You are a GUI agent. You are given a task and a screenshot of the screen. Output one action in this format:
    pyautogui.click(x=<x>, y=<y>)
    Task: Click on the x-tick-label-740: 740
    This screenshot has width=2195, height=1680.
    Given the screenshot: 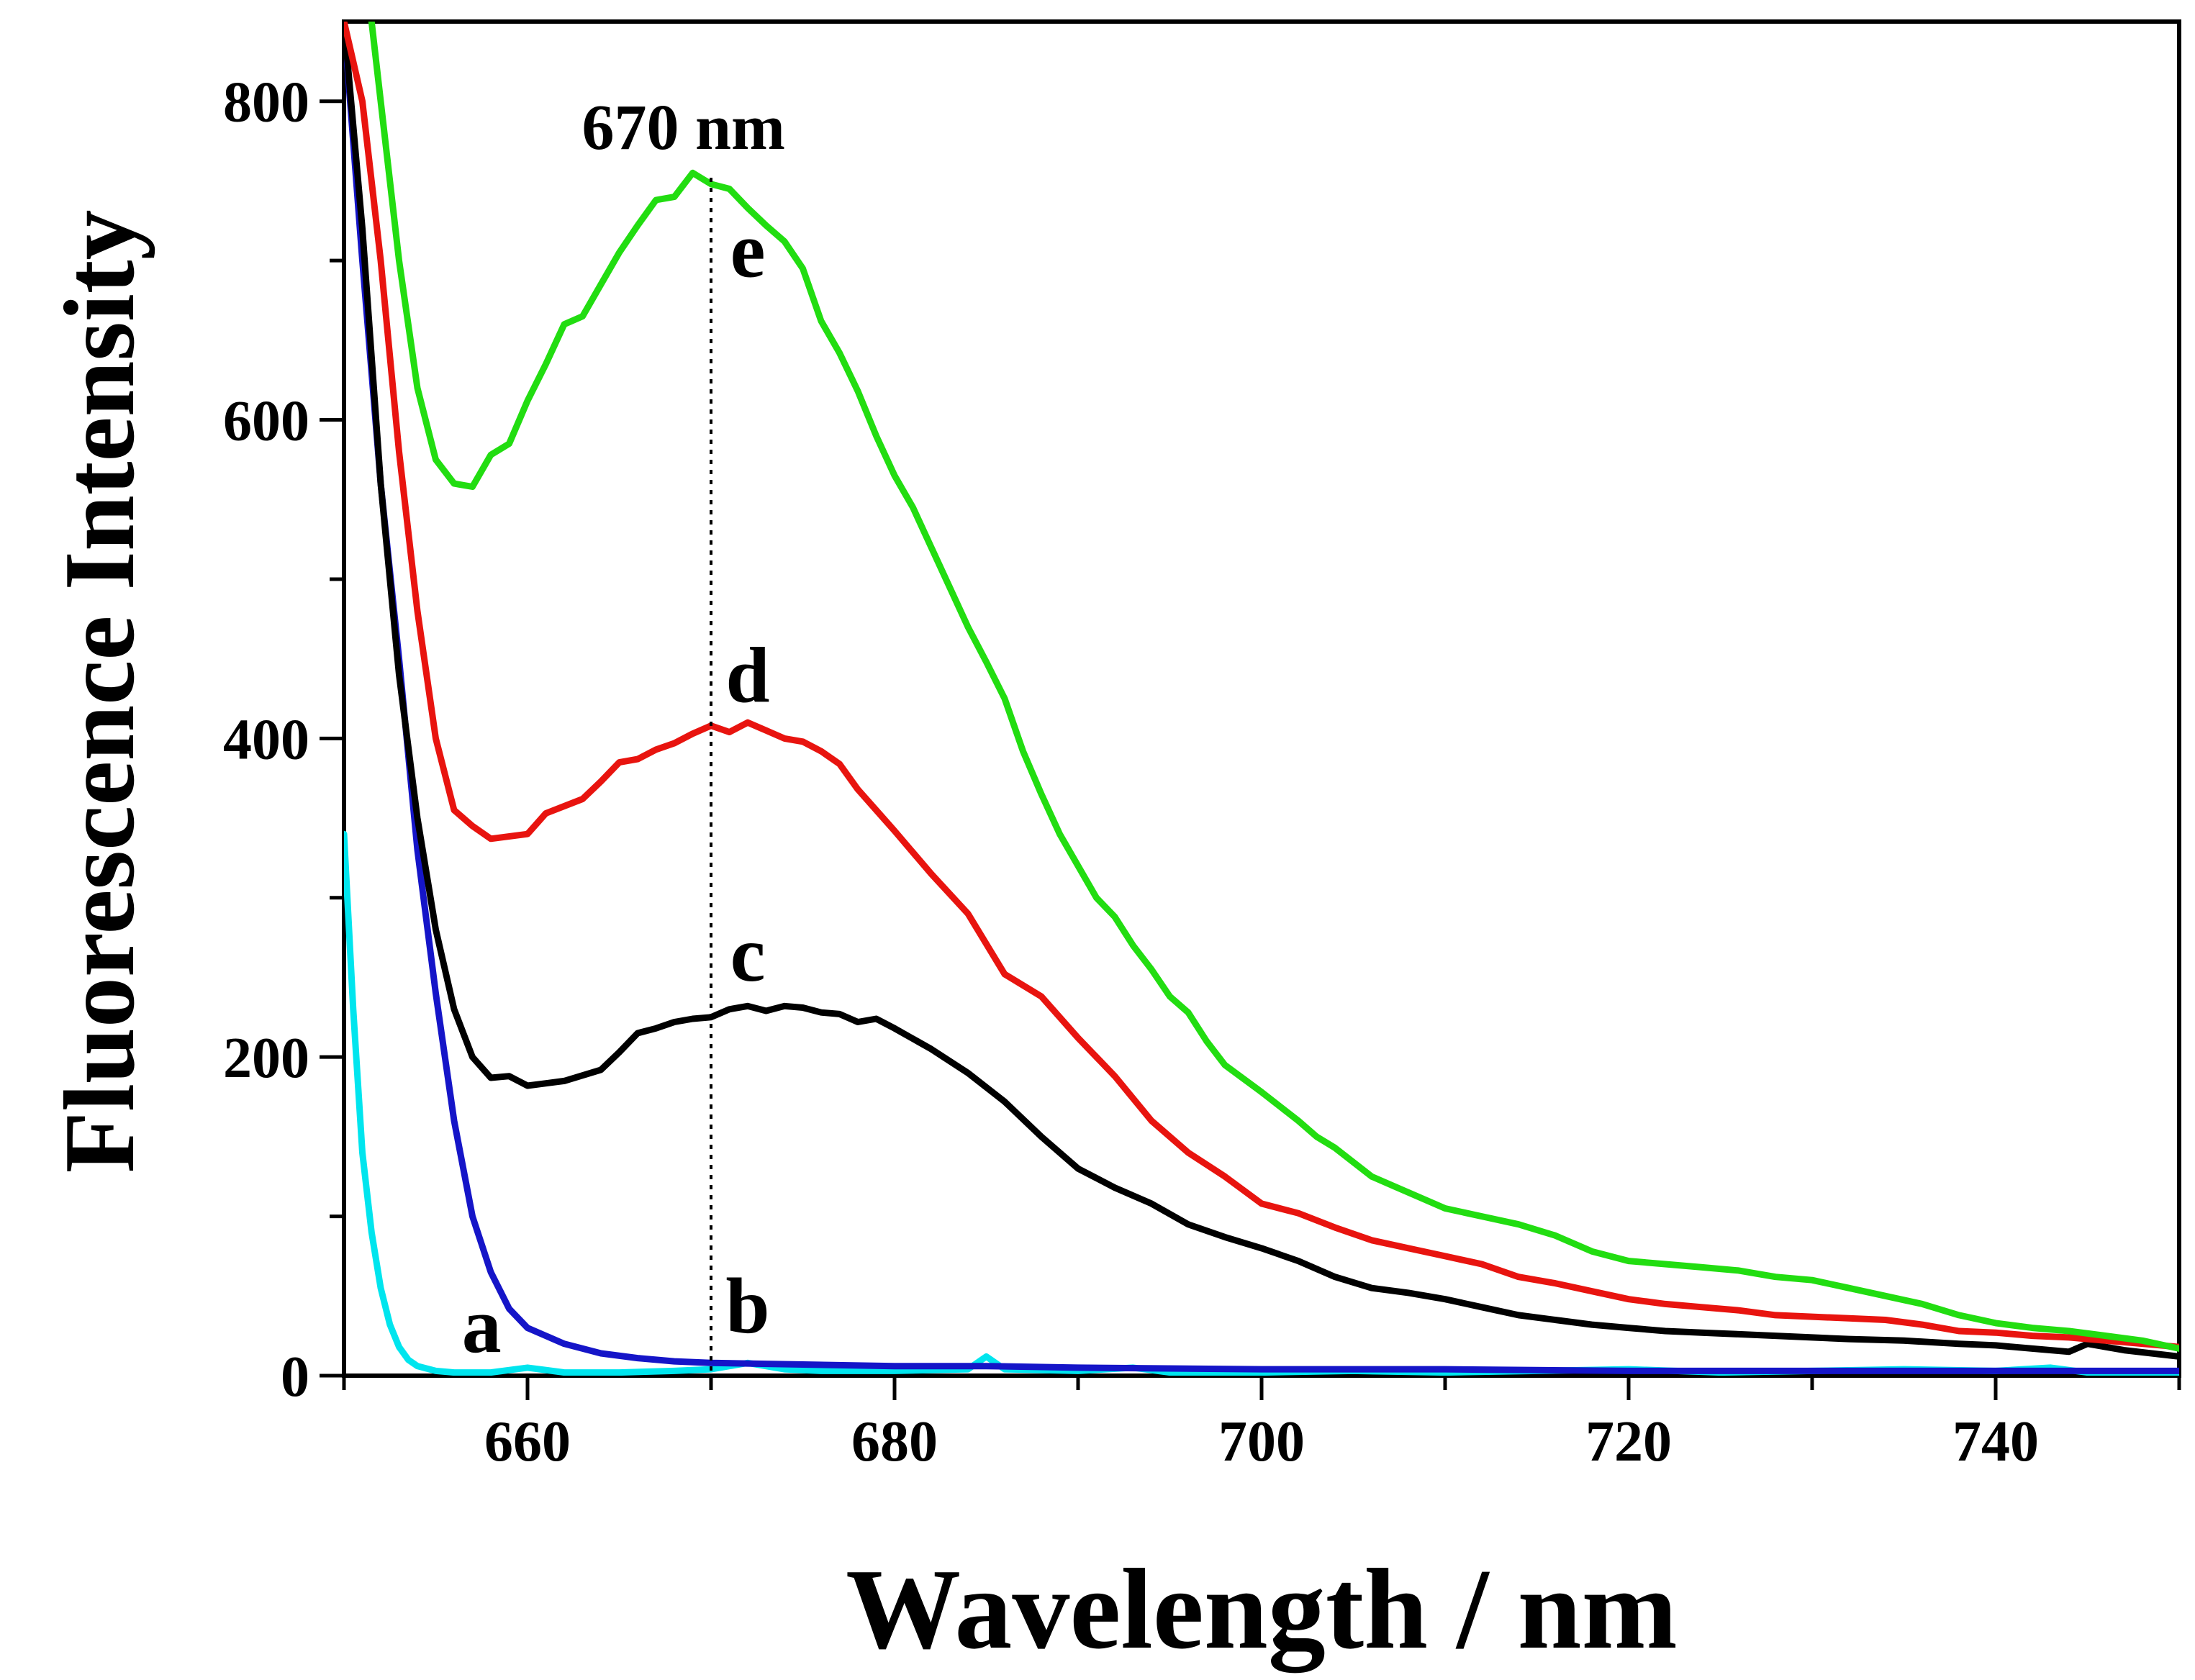 What is the action you would take?
    pyautogui.click(x=1995, y=1442)
    